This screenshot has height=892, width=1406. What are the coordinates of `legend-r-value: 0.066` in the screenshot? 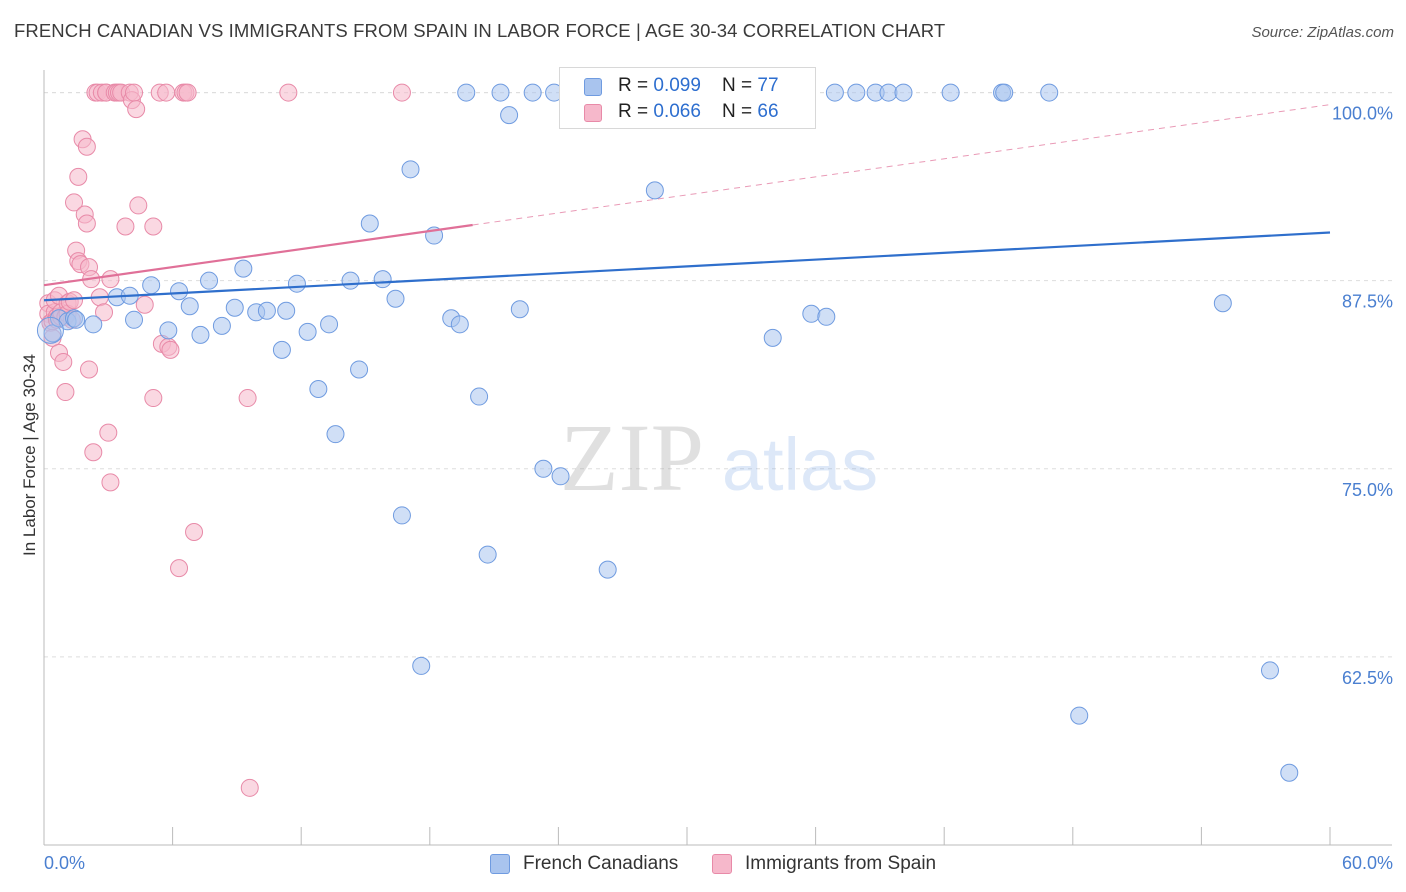 It's located at (677, 111).